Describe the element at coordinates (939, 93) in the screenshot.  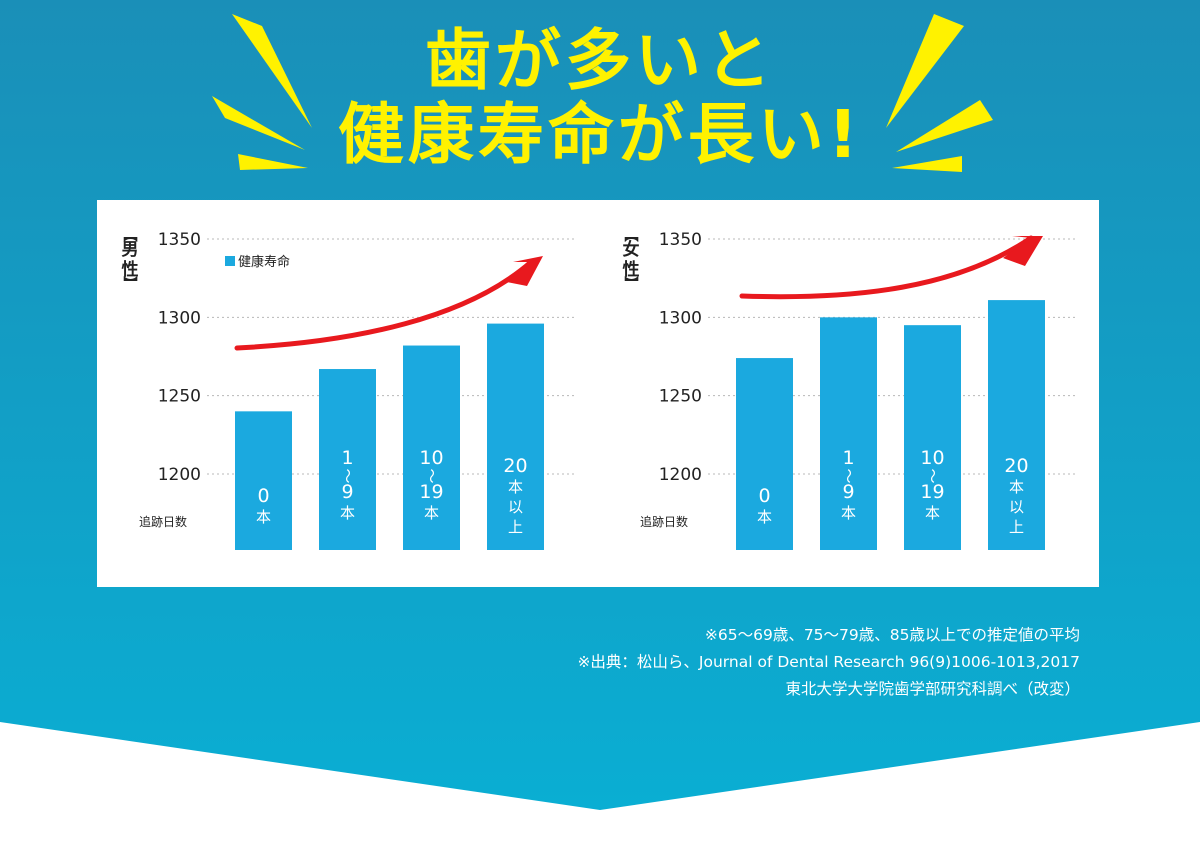
I see `burst-rays-right` at that location.